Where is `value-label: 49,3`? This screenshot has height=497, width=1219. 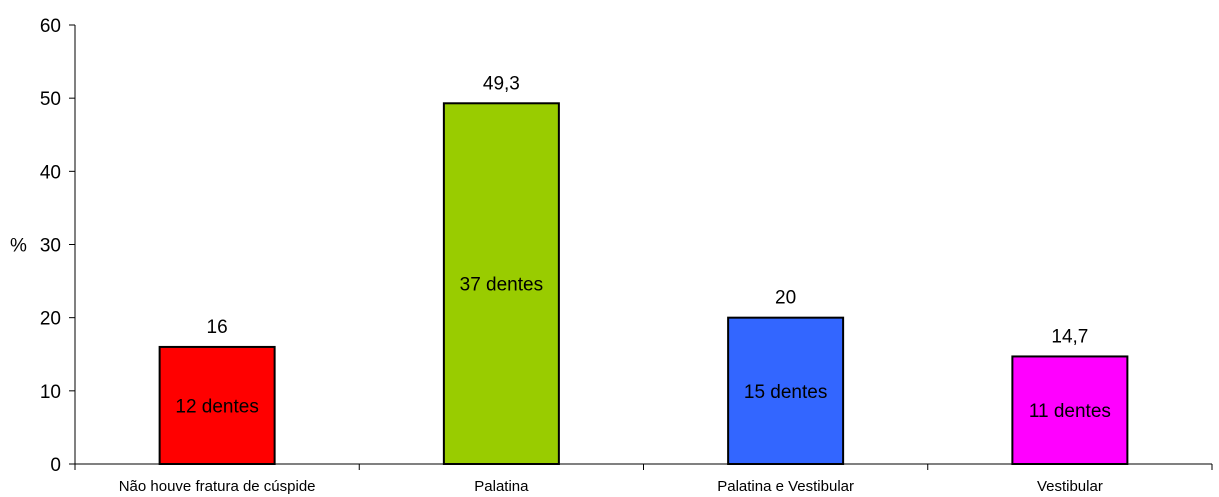
value-label: 49,3 is located at coordinates (501, 83).